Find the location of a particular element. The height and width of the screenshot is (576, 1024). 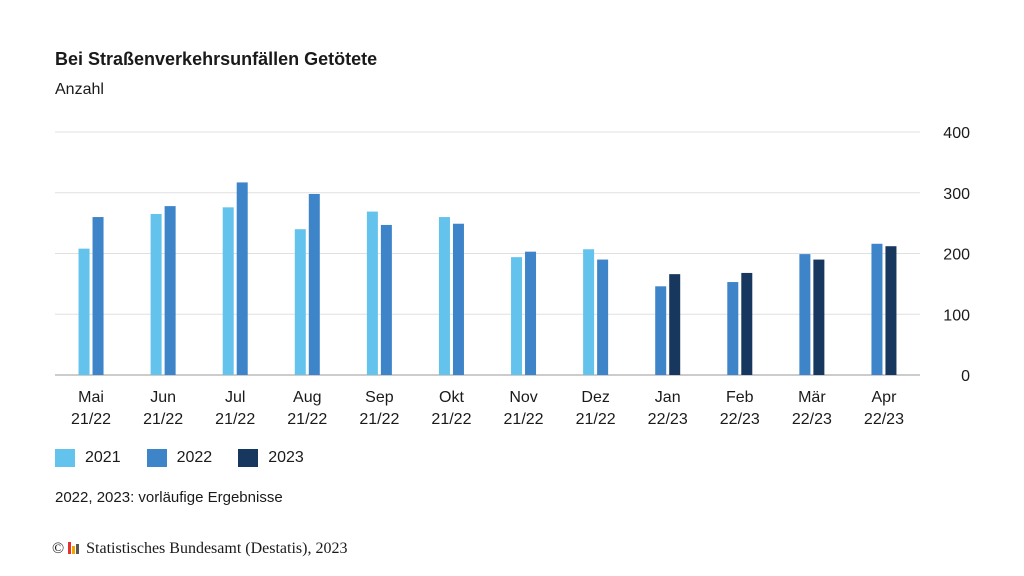

logo-bar-red is located at coordinates (70, 548).